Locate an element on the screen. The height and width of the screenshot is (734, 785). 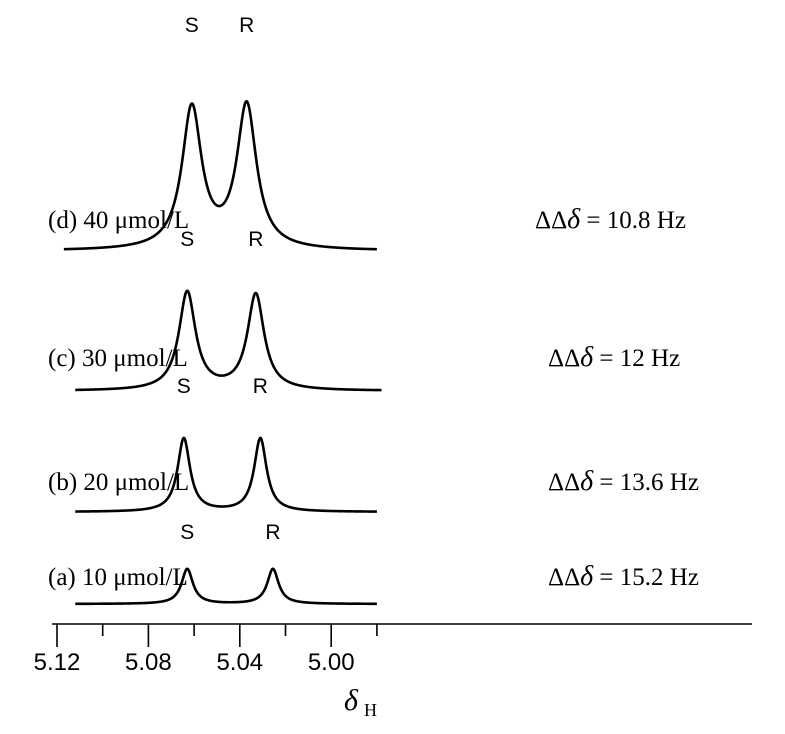
x-axis-label-subscript: H is located at coordinates (370, 710).